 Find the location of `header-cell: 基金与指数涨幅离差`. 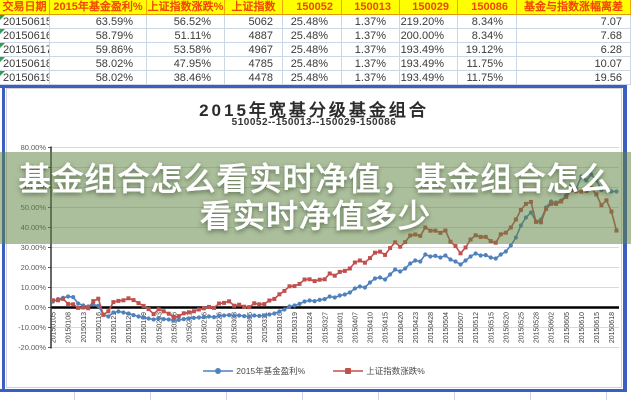

header-cell: 基金与指数涨幅离差 is located at coordinates (574, 7).